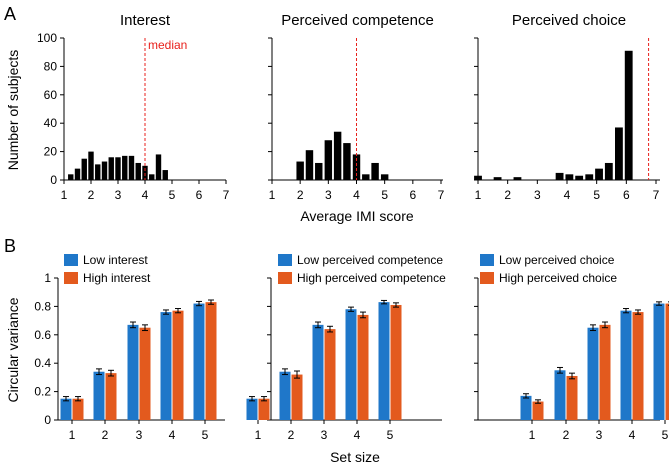 The image size is (669, 471). I want to click on panel-a-label: A, so click(10, 14).